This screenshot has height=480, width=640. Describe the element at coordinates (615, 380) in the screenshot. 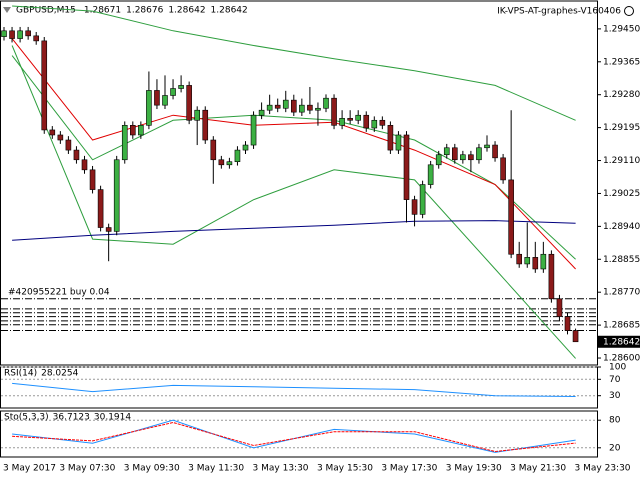

I see `y-tick-label: 70` at that location.